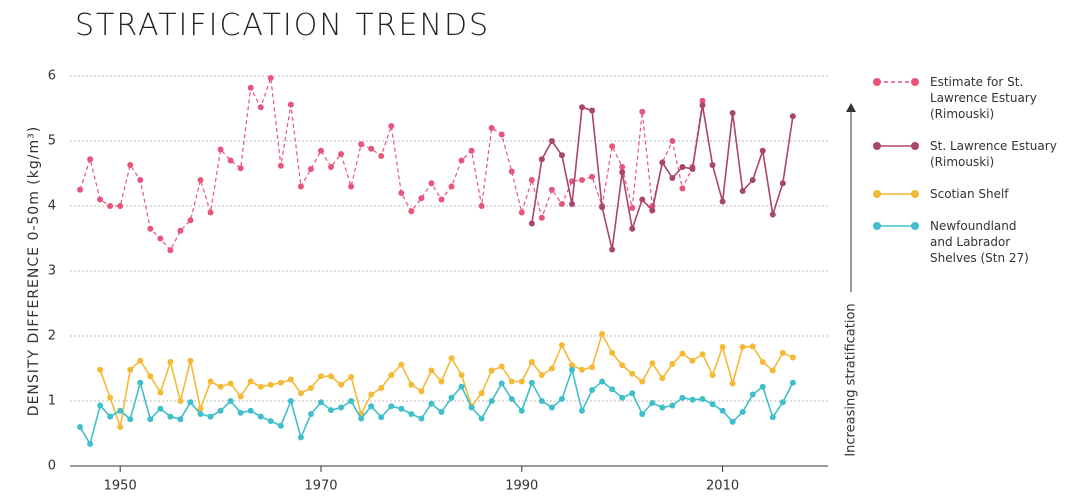 This screenshot has height=496, width=1081. I want to click on legend-dot, so click(877, 146).